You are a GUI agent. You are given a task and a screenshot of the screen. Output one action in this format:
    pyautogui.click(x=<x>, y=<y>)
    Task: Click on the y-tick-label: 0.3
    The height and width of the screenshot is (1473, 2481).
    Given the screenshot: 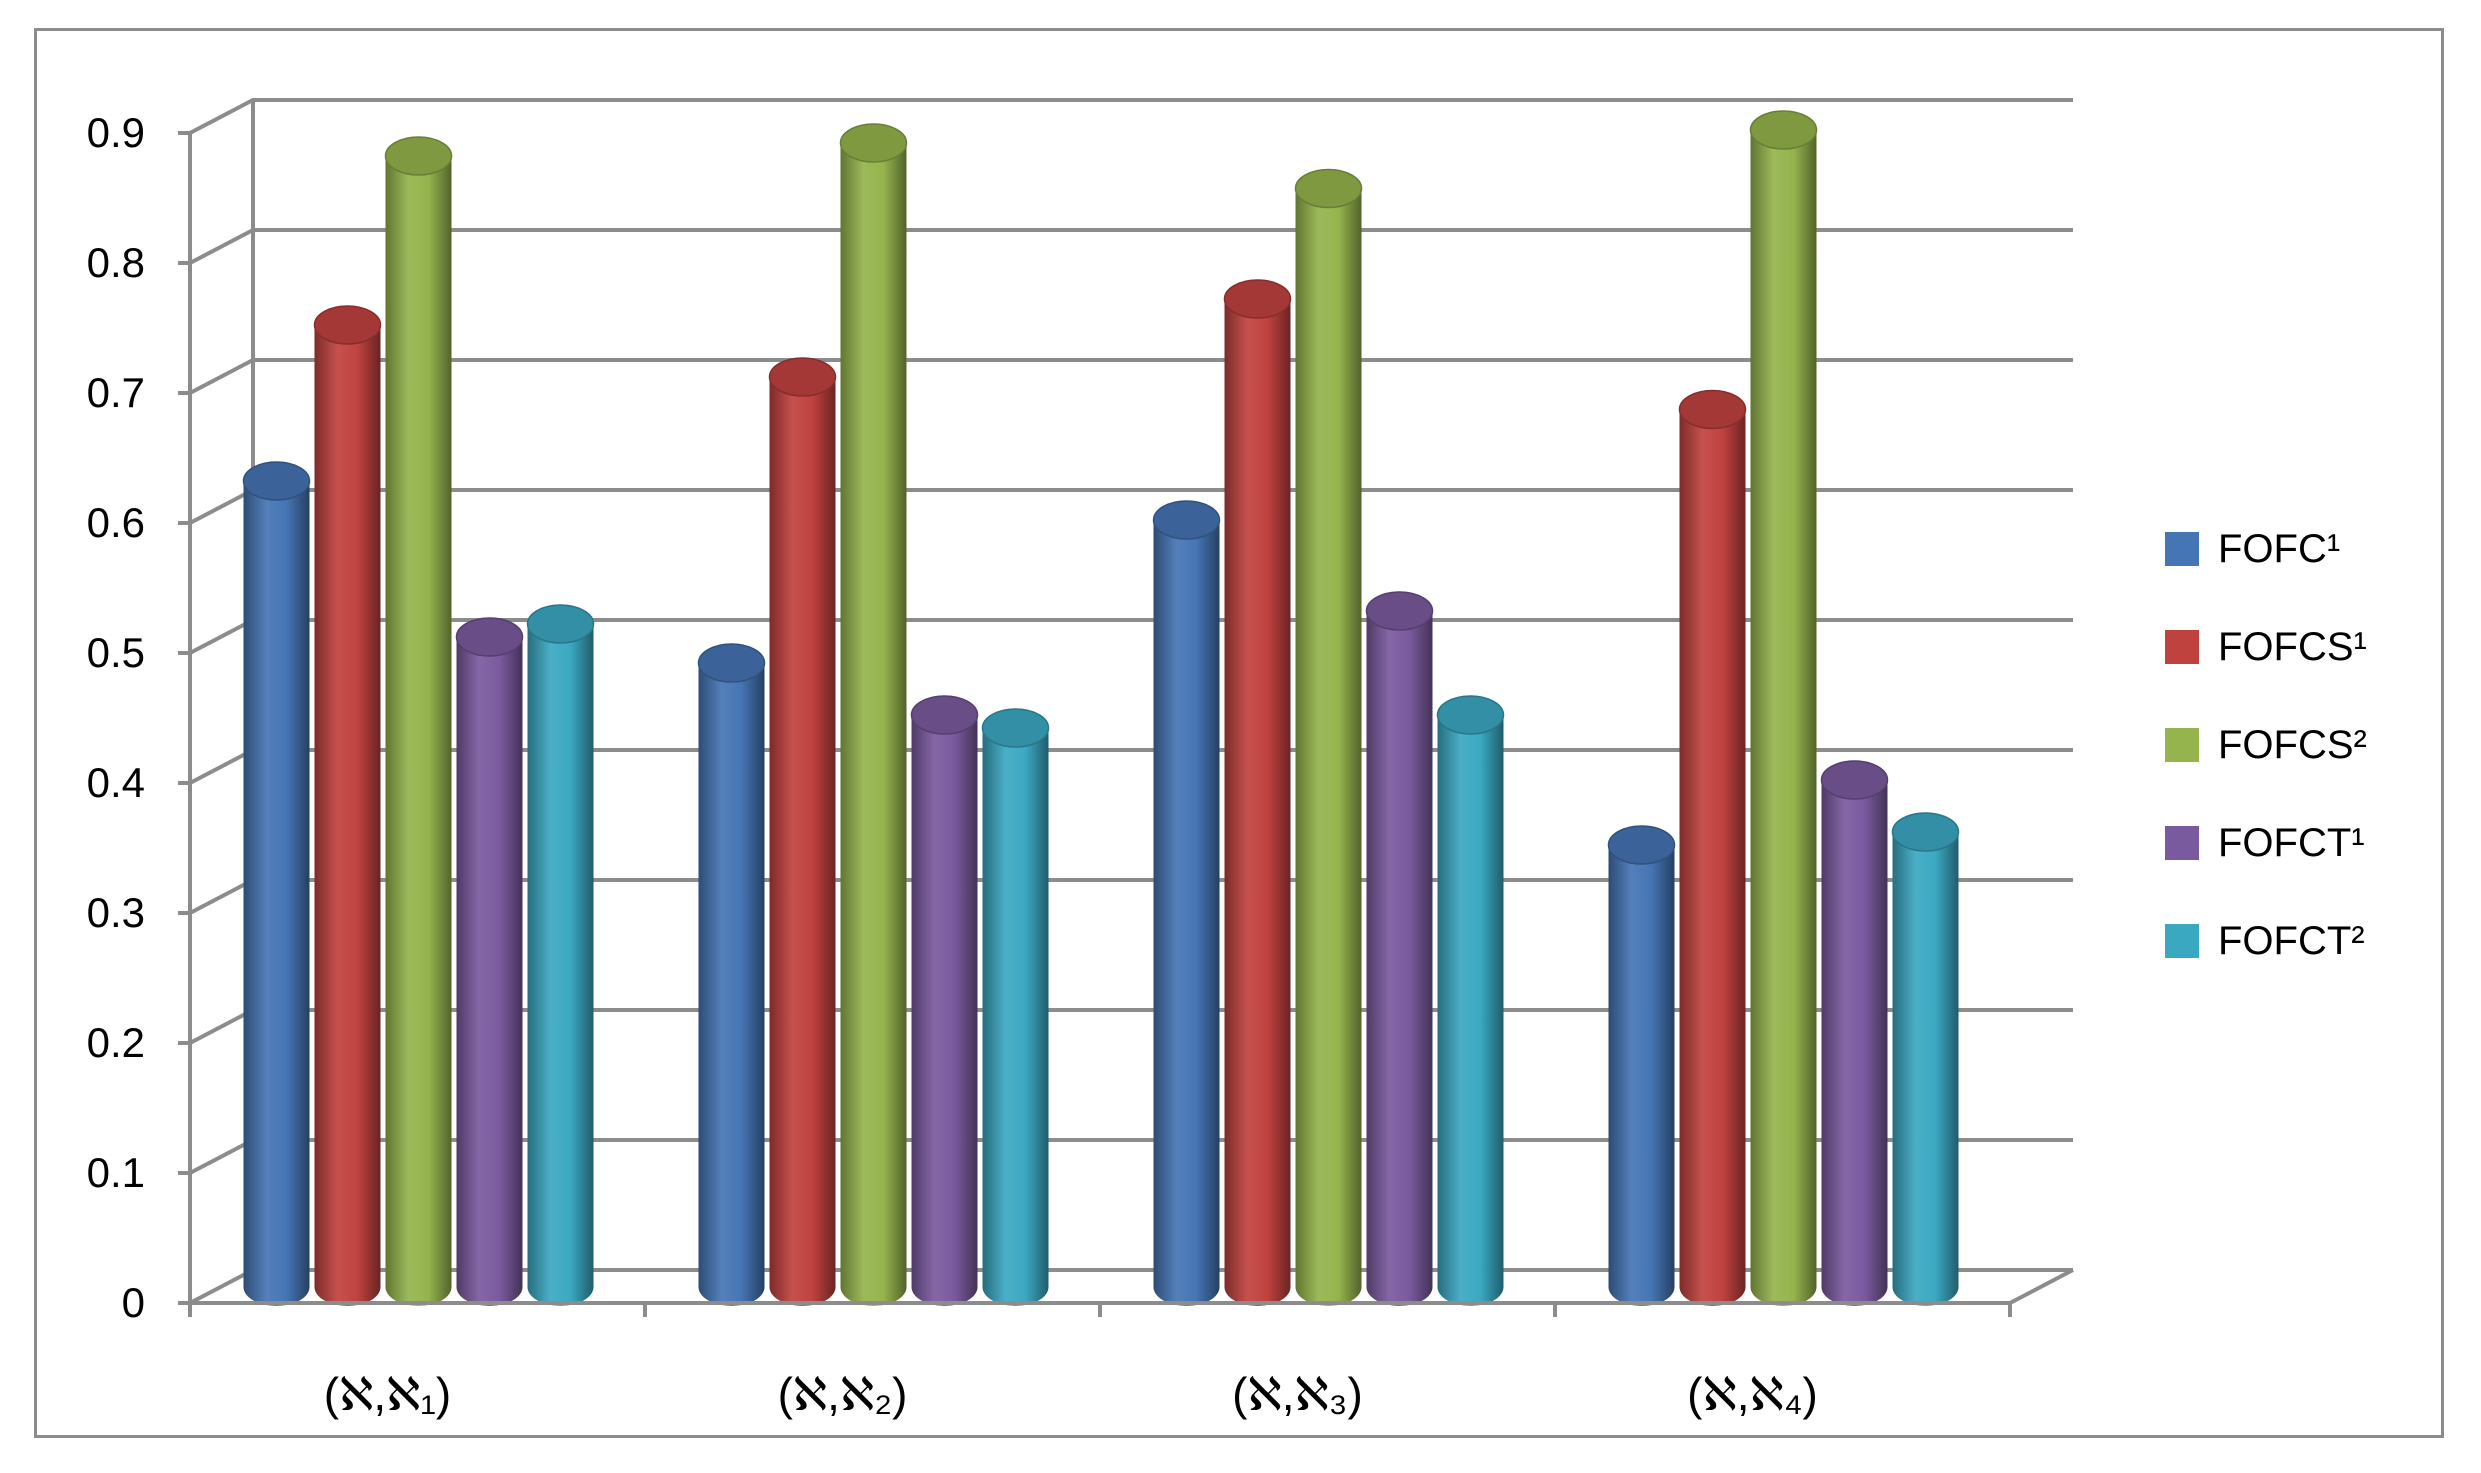 What is the action you would take?
    pyautogui.click(x=116, y=912)
    